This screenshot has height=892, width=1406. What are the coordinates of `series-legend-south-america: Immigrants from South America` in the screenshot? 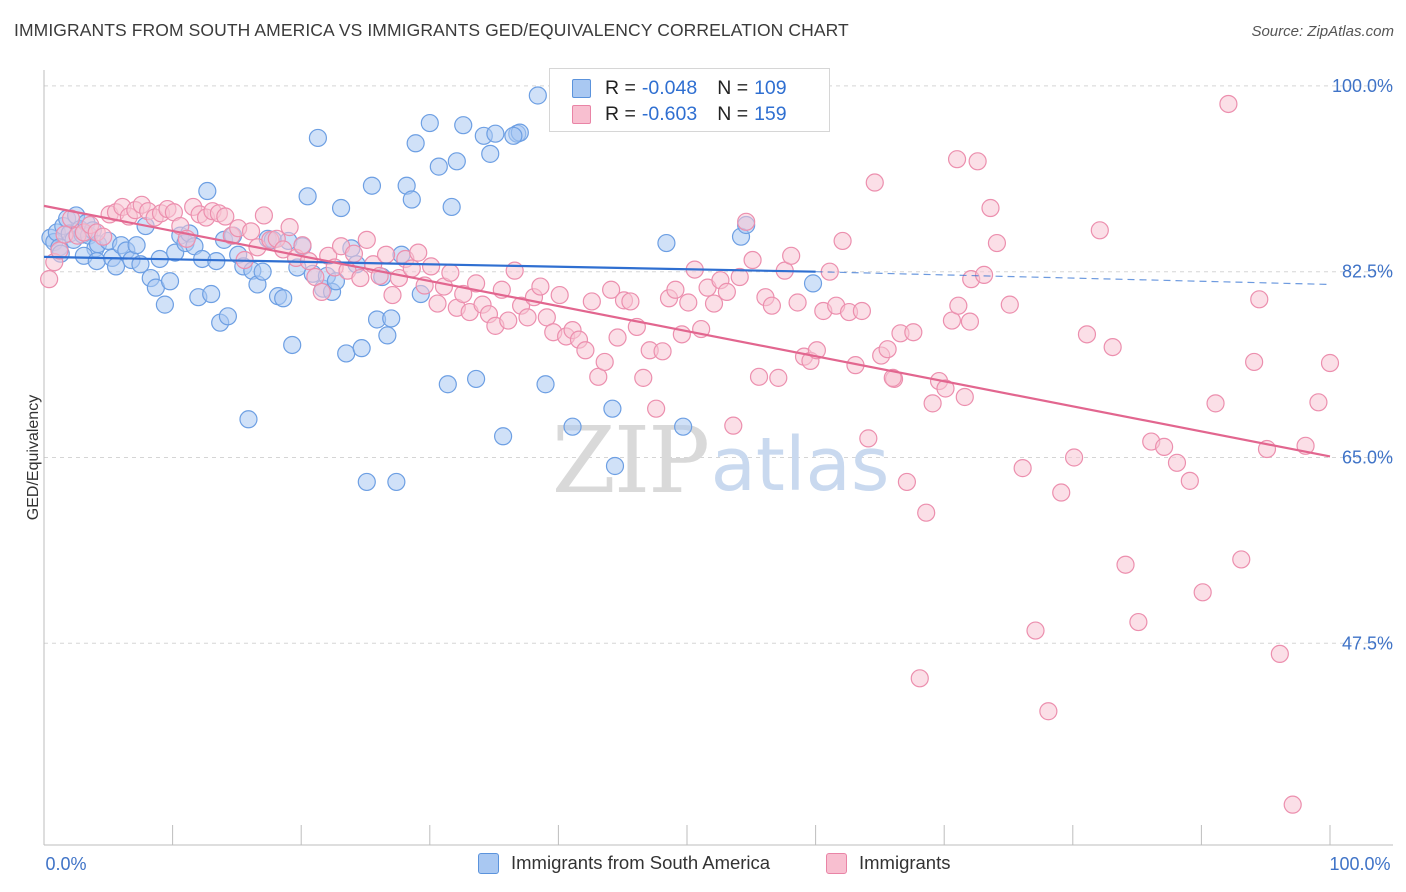 It's located at (624, 863).